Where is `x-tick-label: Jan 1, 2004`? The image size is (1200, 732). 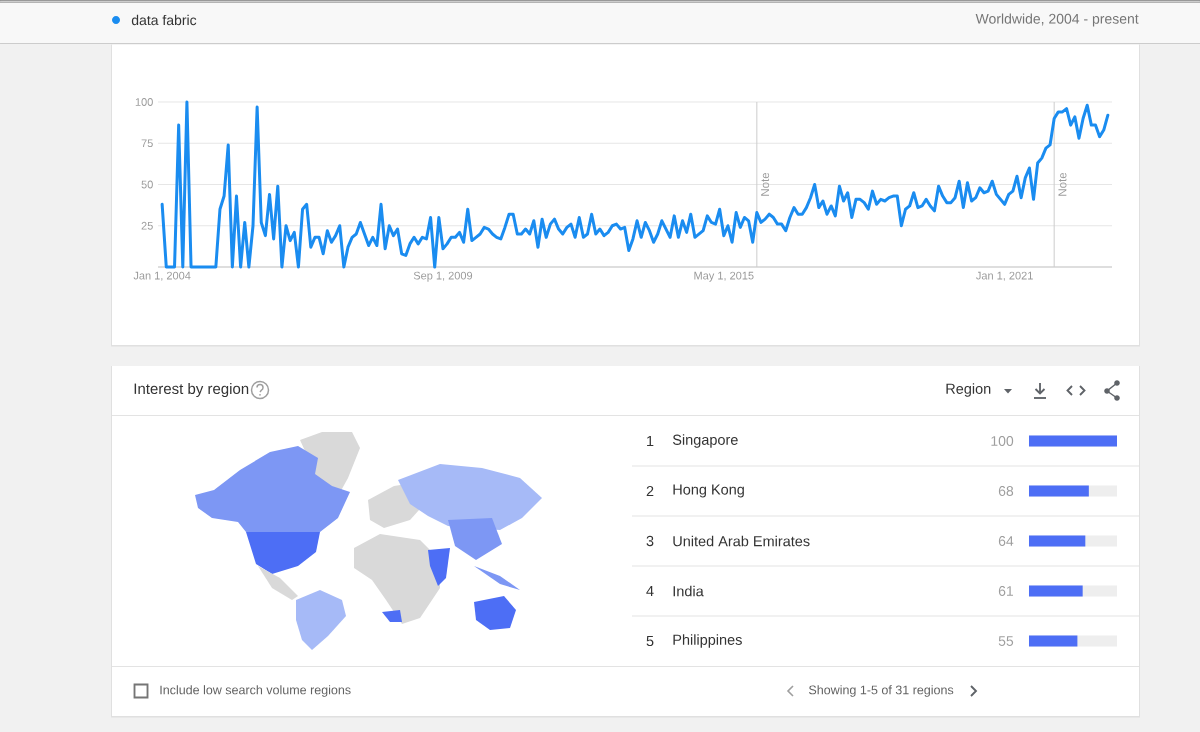
x-tick-label: Jan 1, 2004 is located at coordinates (162, 276).